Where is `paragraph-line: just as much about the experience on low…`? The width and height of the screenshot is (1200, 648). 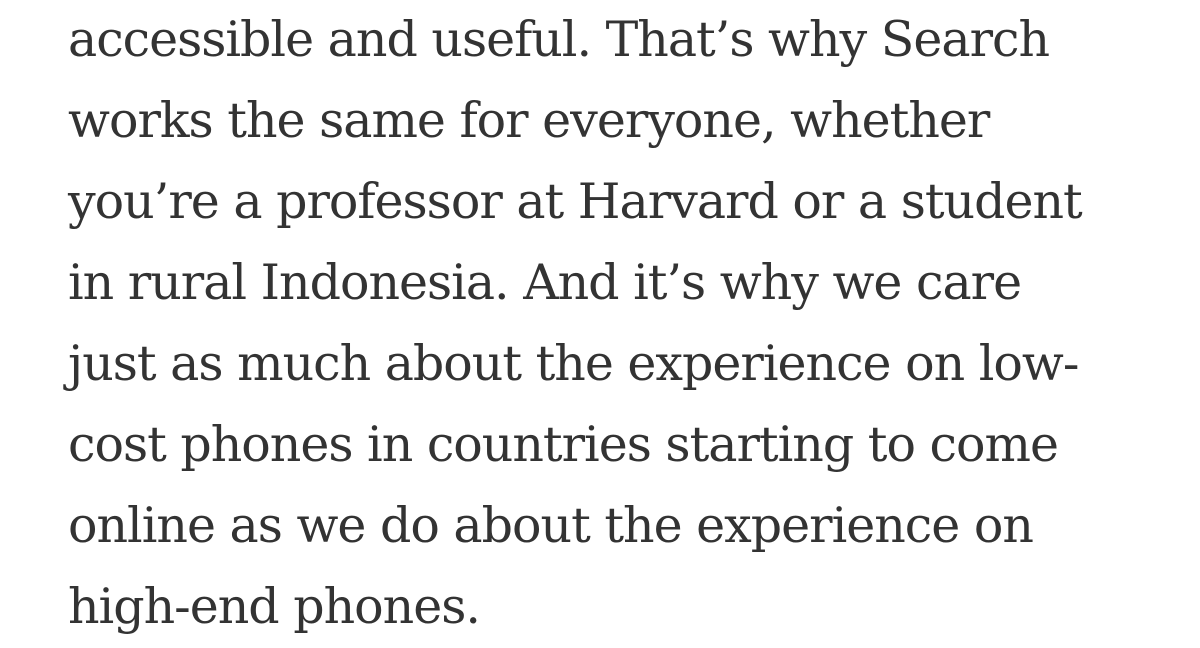
paragraph-line: just as much about the experience on low… is located at coordinates (573, 363).